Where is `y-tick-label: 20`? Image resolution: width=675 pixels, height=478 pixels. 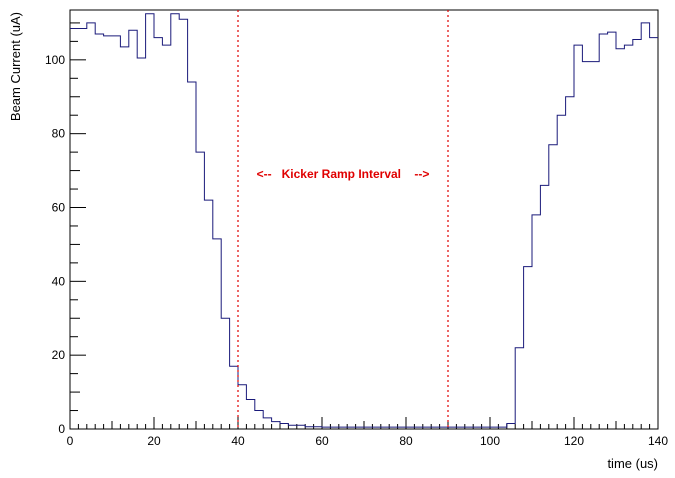
y-tick-label: 20 is located at coordinates (59, 355).